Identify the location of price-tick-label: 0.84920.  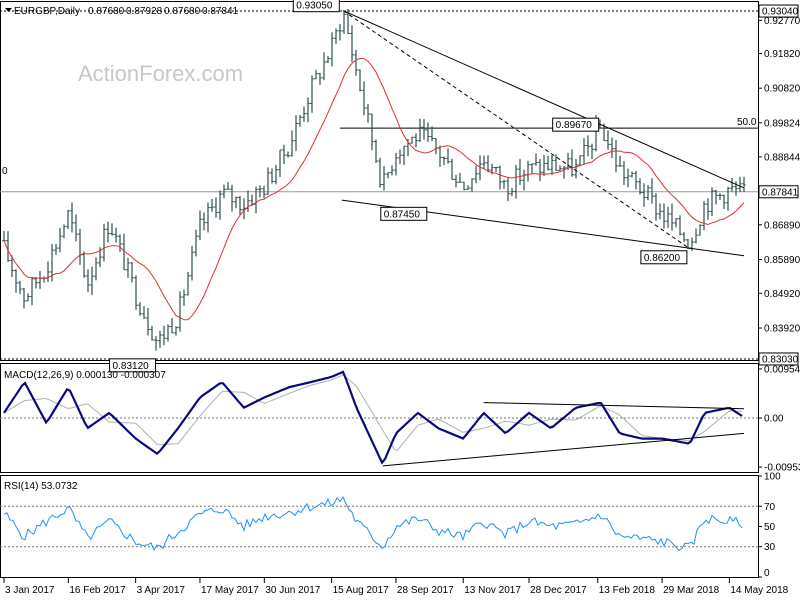
(782, 294).